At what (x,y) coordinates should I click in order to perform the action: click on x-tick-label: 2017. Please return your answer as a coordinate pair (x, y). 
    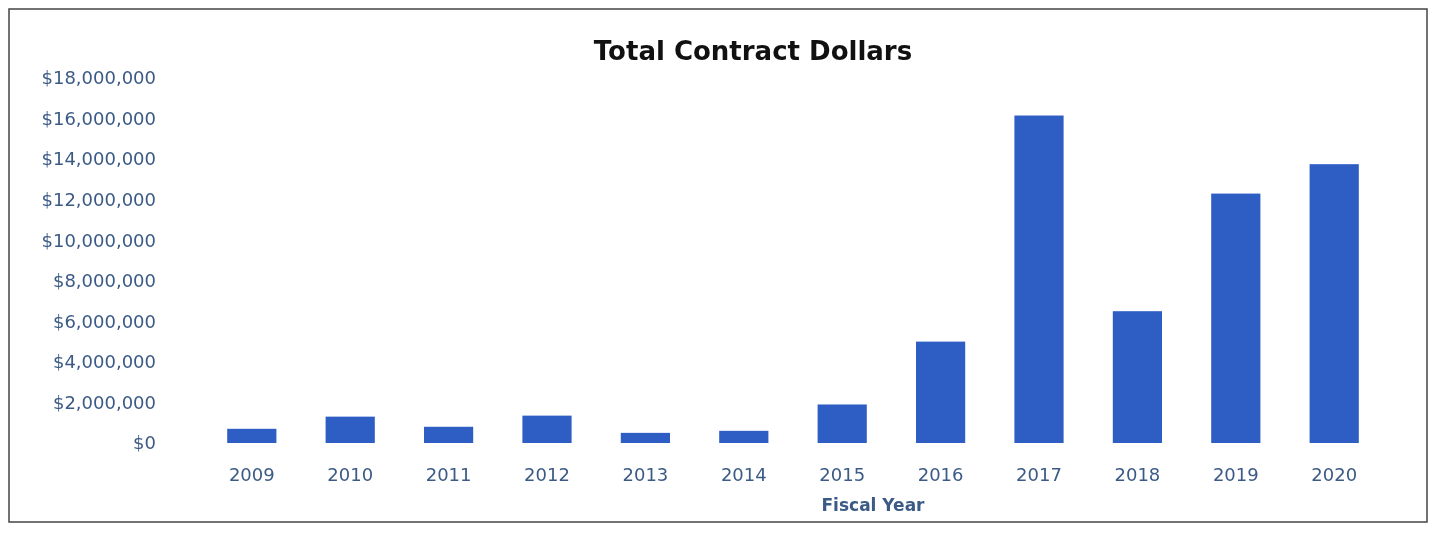
    Looking at the image, I should click on (1039, 474).